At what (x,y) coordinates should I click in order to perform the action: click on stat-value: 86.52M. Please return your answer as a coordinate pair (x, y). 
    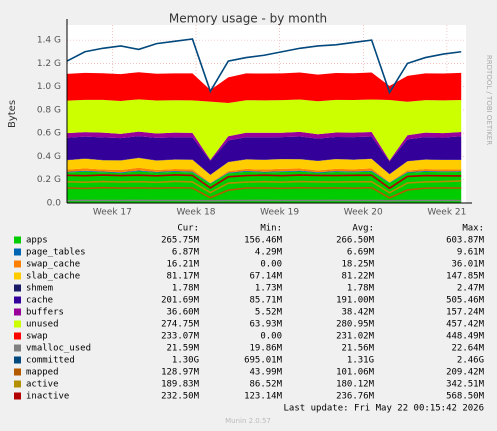
    Looking at the image, I should click on (265, 385).